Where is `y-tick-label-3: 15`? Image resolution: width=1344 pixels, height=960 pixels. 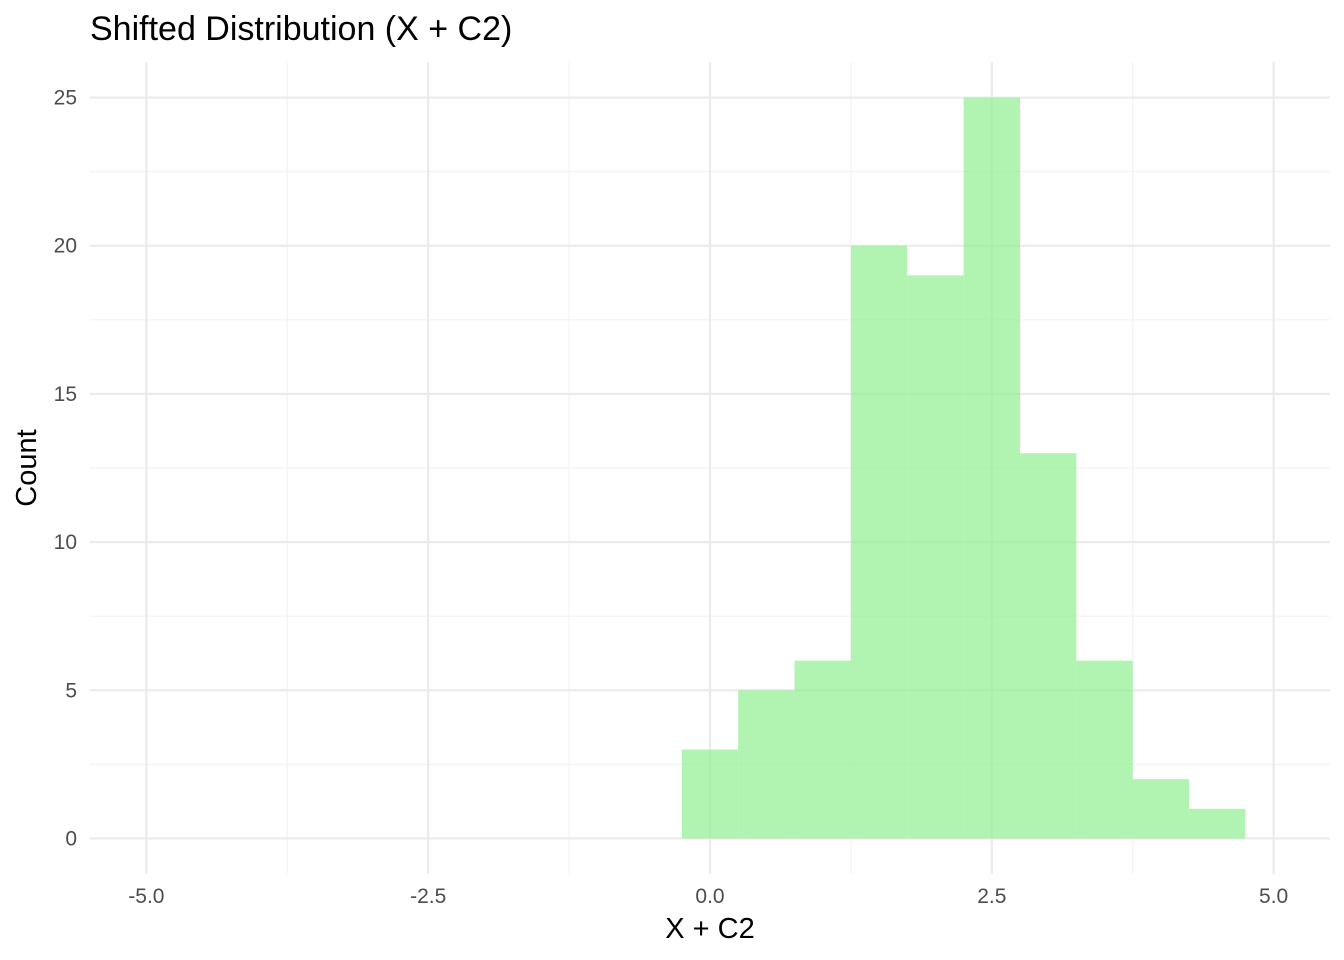
y-tick-label-3: 15 is located at coordinates (65, 394).